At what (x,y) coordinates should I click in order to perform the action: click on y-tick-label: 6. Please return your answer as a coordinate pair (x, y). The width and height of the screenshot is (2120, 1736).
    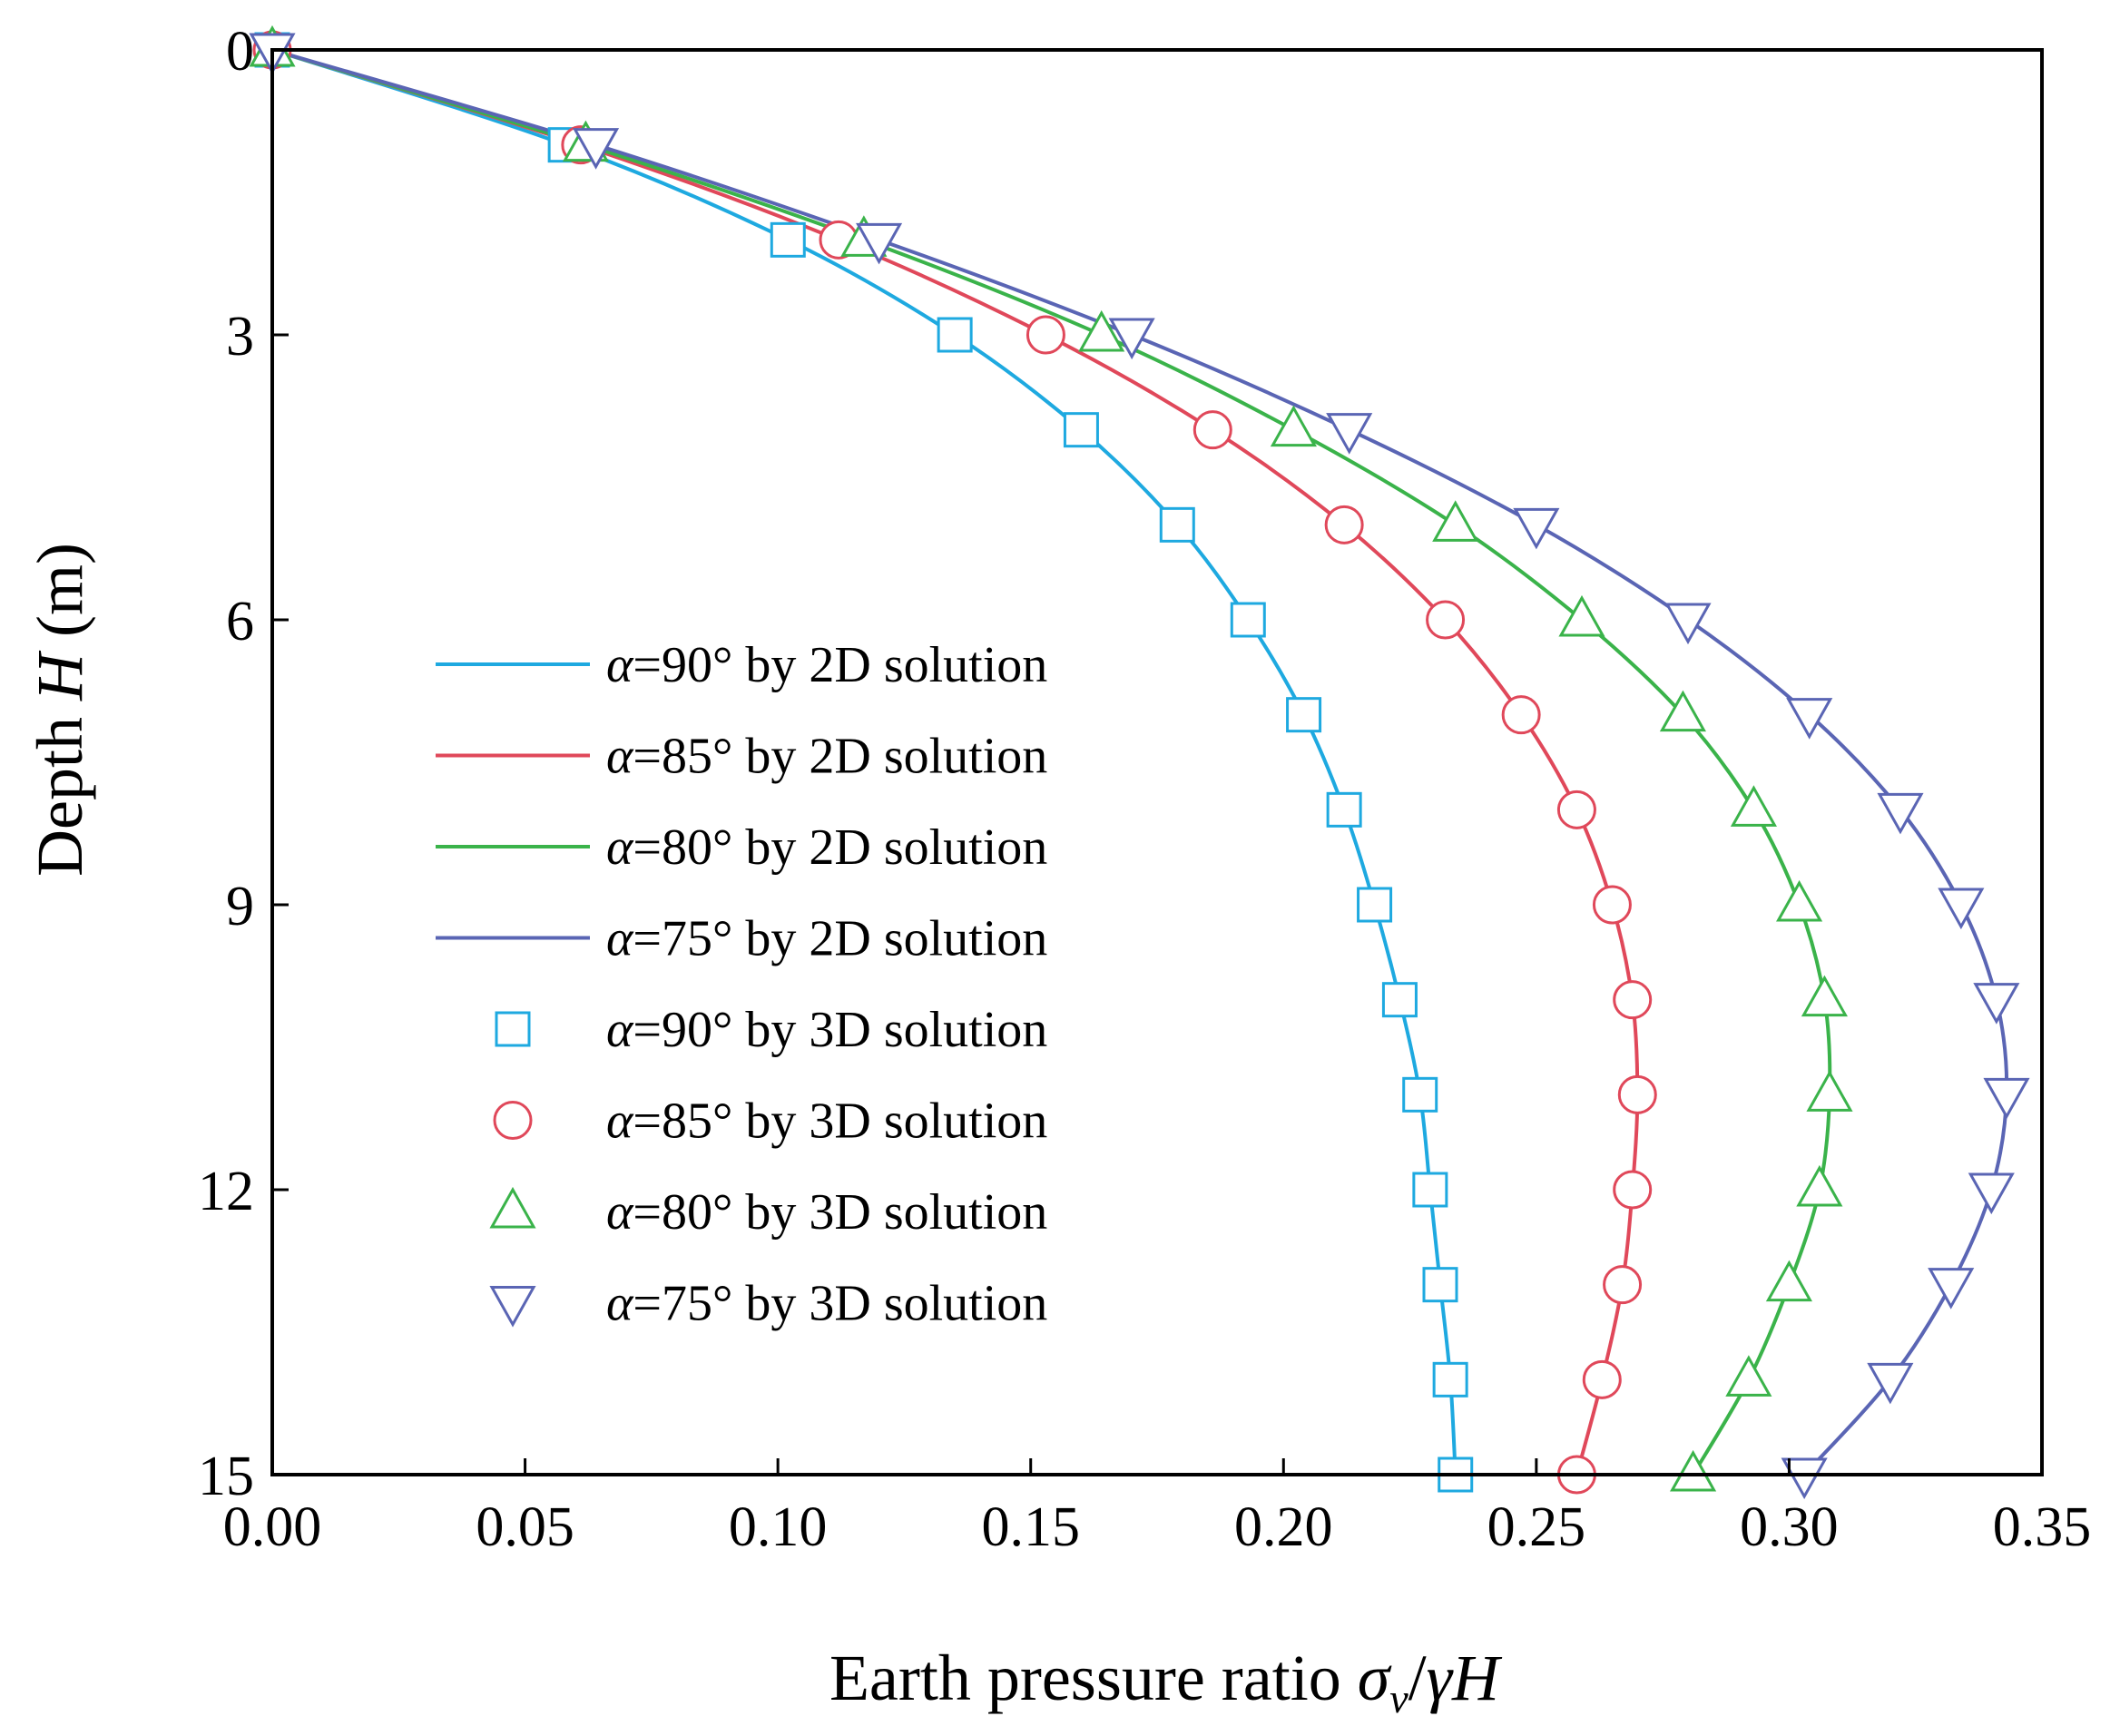
    Looking at the image, I should click on (240, 621).